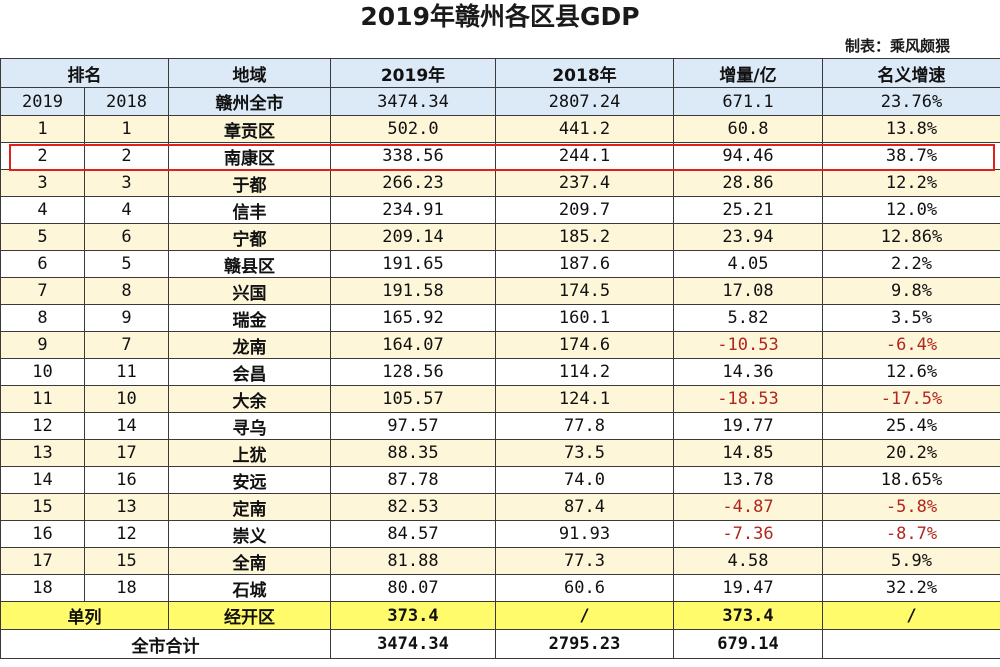  Describe the element at coordinates (911, 345) in the screenshot. I see `growth-cell: -6.4%` at that location.